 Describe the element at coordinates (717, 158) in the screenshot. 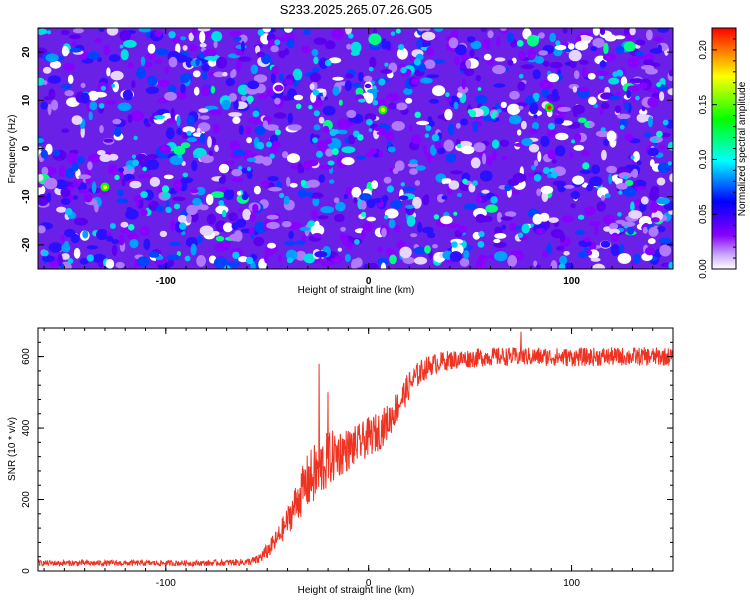

I see `colorbar-ticks: 0.00 0.05 0.10 0.15 0.20` at that location.